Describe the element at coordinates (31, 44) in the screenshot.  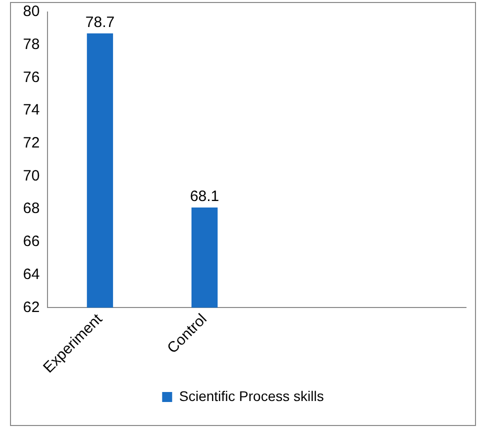
I see `y-tick-label: 78` at that location.